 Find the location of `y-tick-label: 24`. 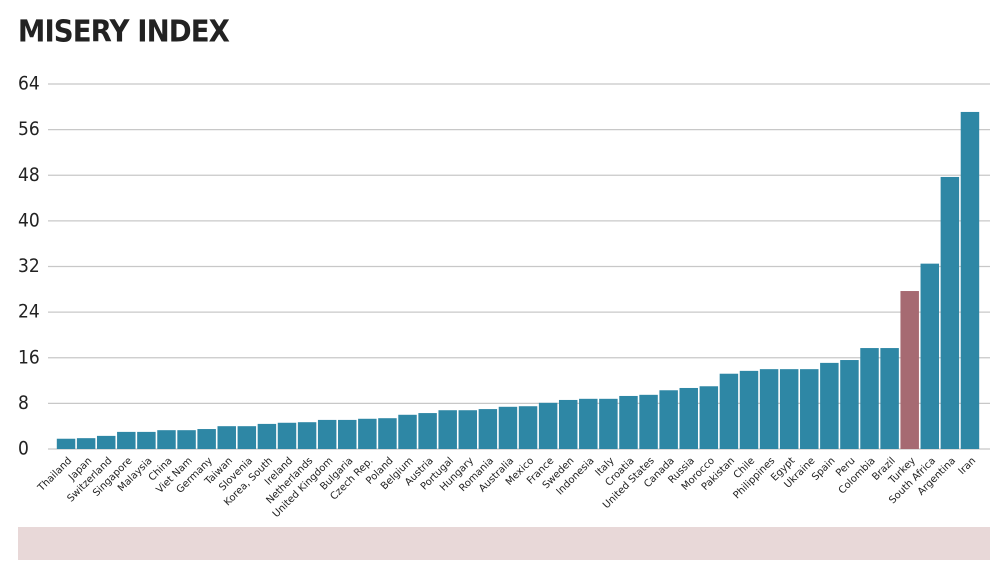

y-tick-label: 24 is located at coordinates (29, 312).